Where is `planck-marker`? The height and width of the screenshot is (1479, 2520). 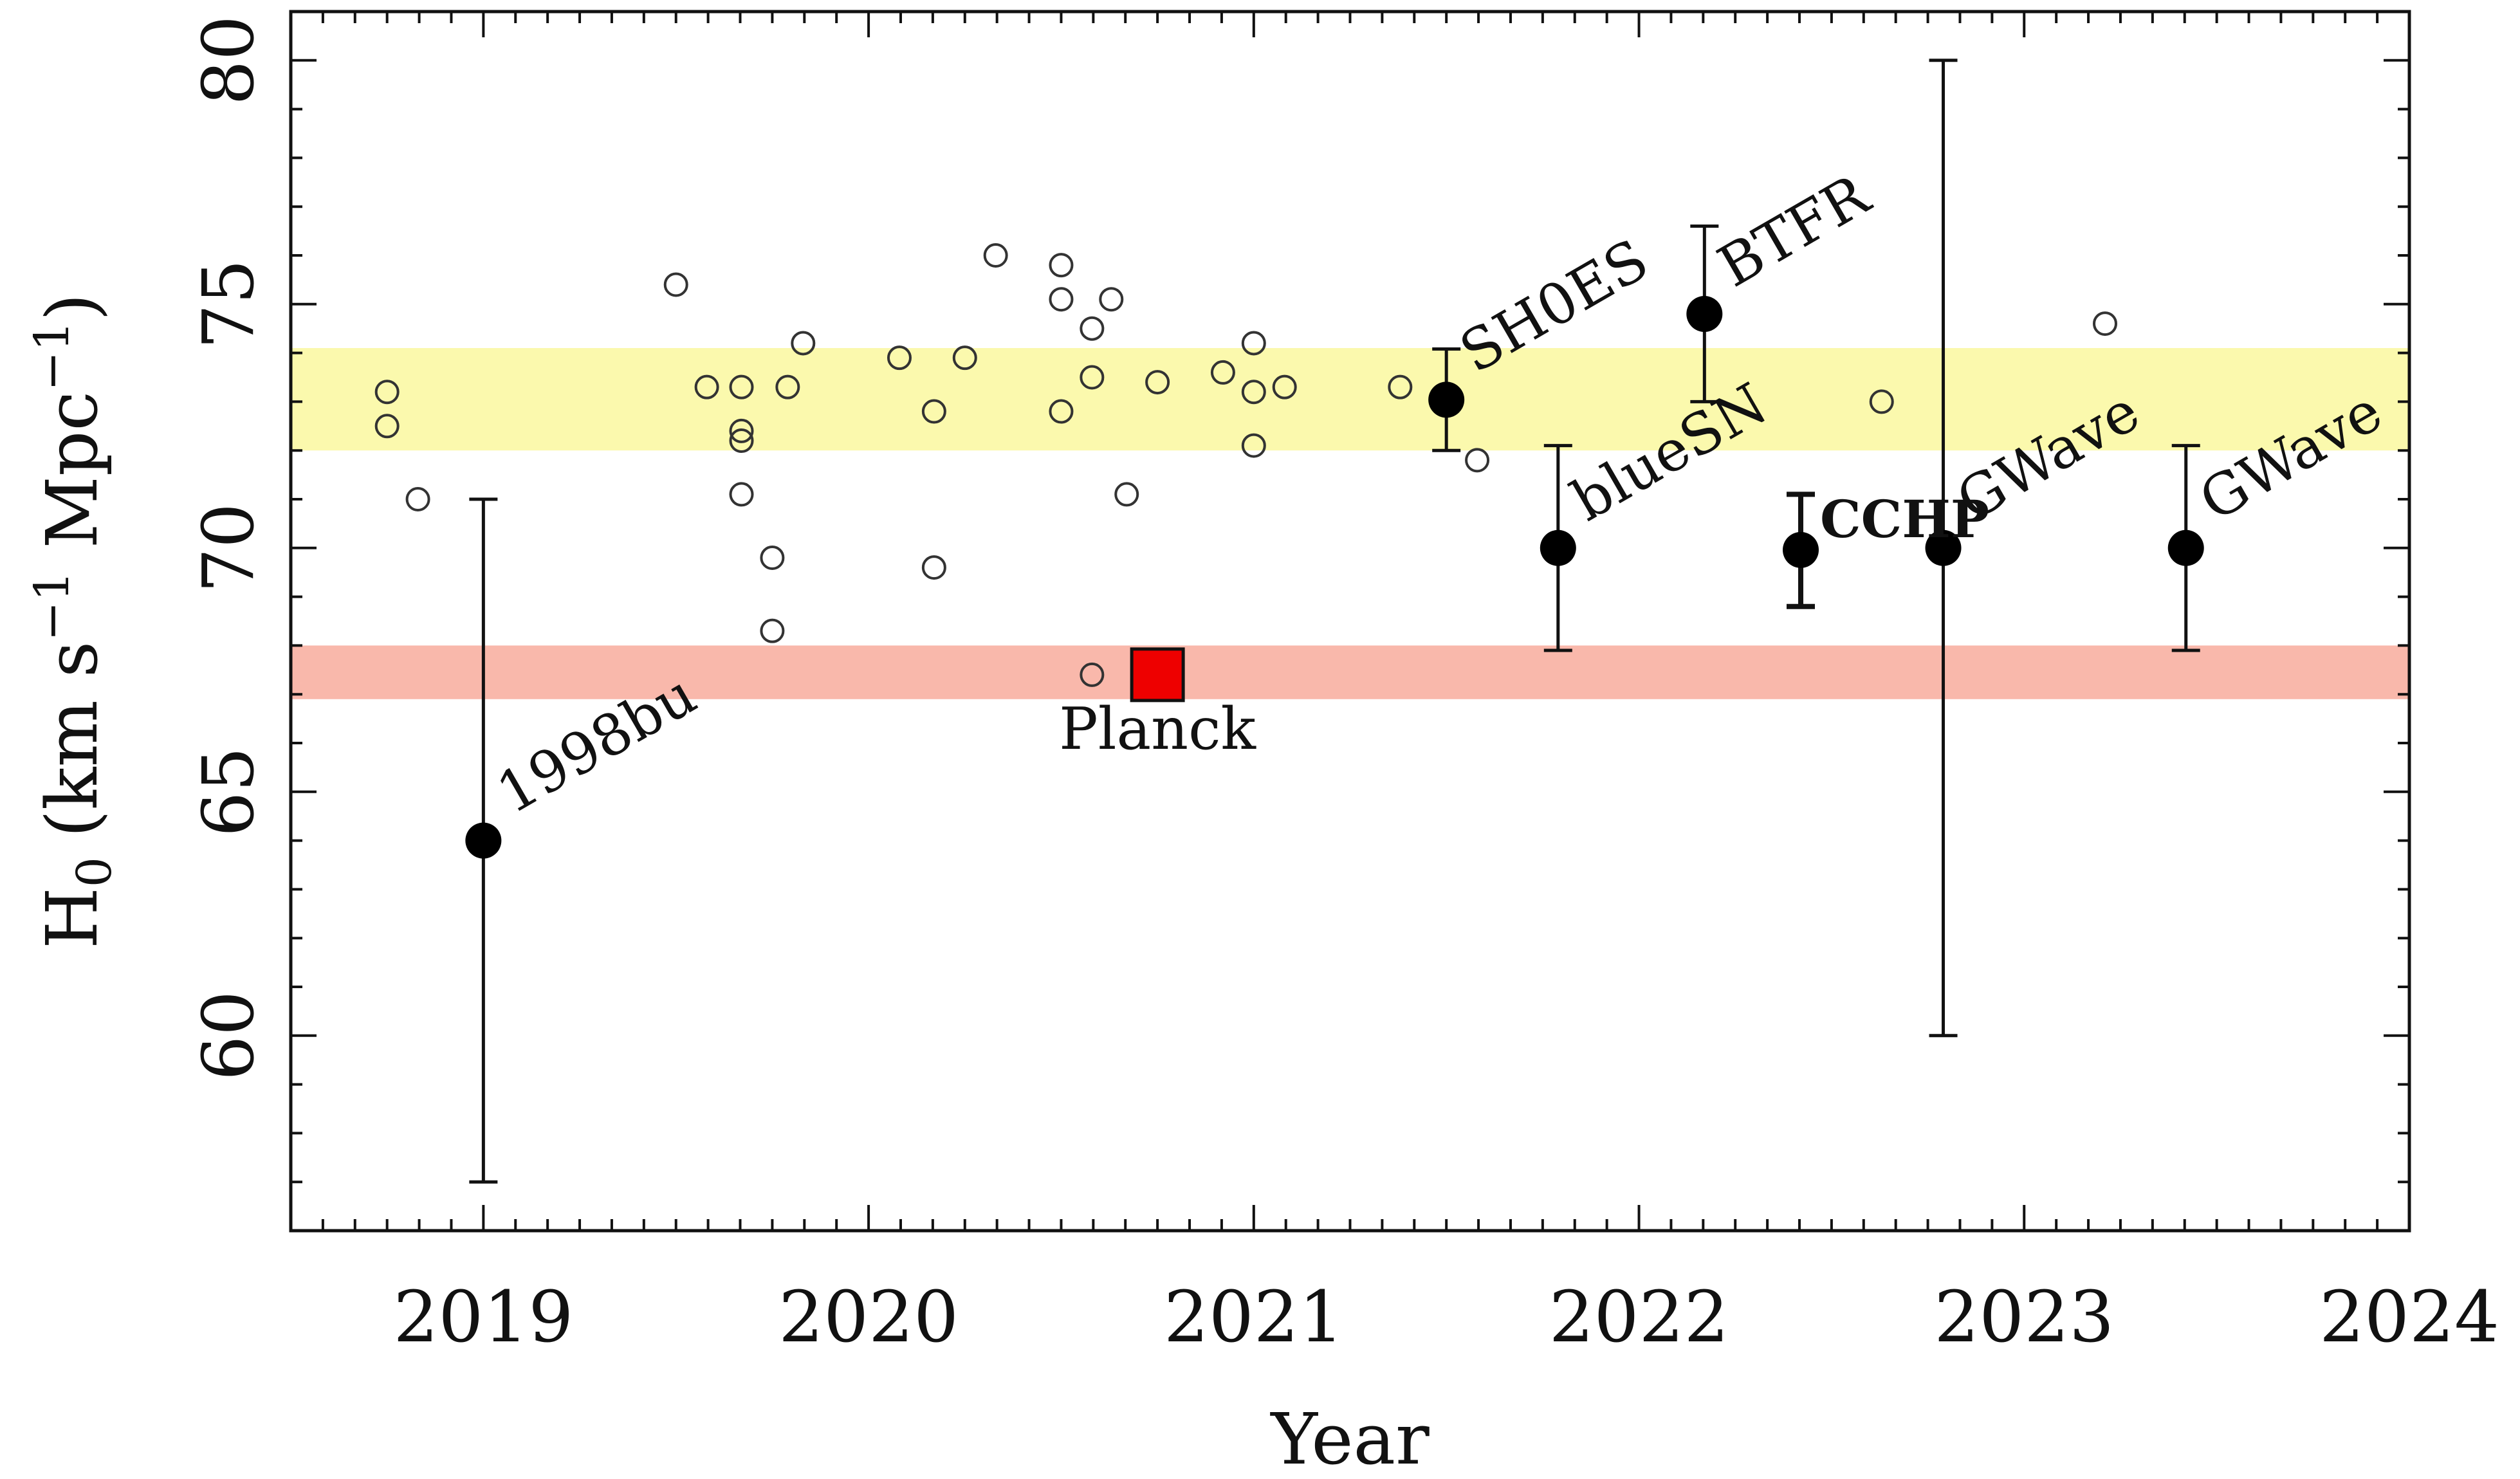
planck-marker is located at coordinates (1157, 675).